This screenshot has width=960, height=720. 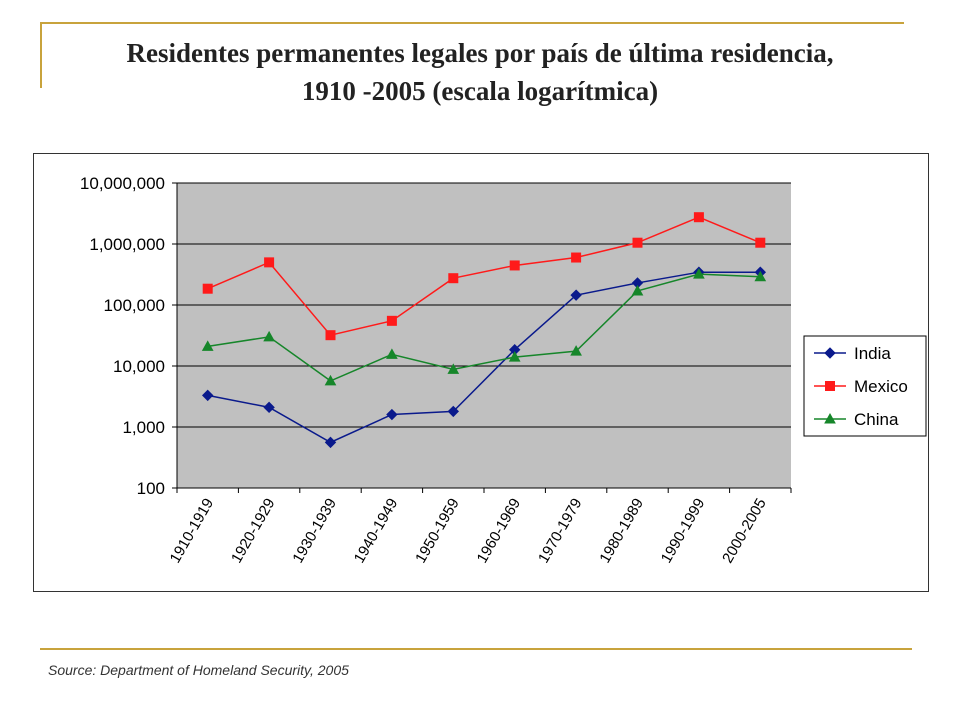 I want to click on x-tick-label: 1970-1979, so click(x=560, y=531).